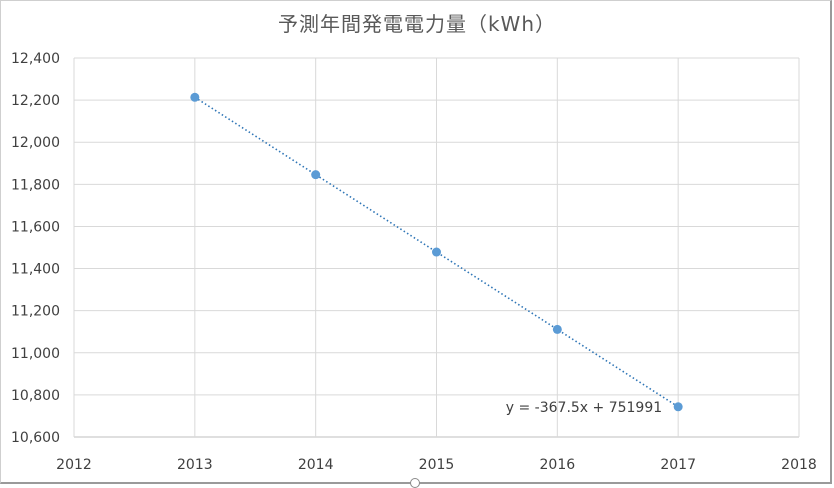 The width and height of the screenshot is (834, 488). What do you see at coordinates (35, 354) in the screenshot?
I see `y-tick-label: 11,000` at bounding box center [35, 354].